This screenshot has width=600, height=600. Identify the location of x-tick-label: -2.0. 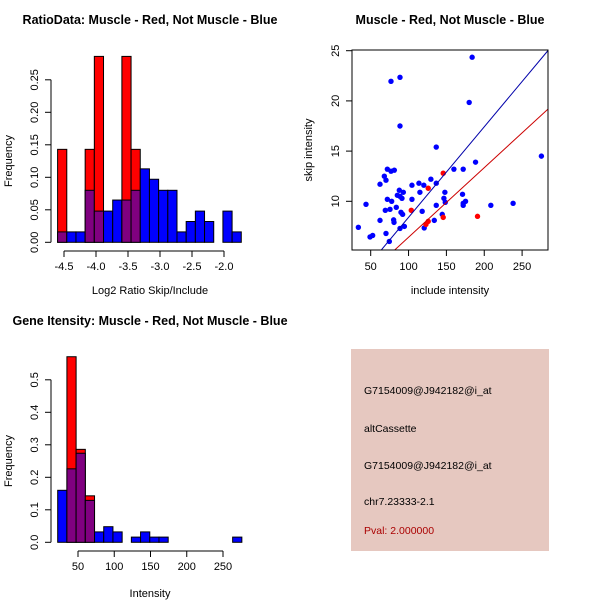
(224, 267).